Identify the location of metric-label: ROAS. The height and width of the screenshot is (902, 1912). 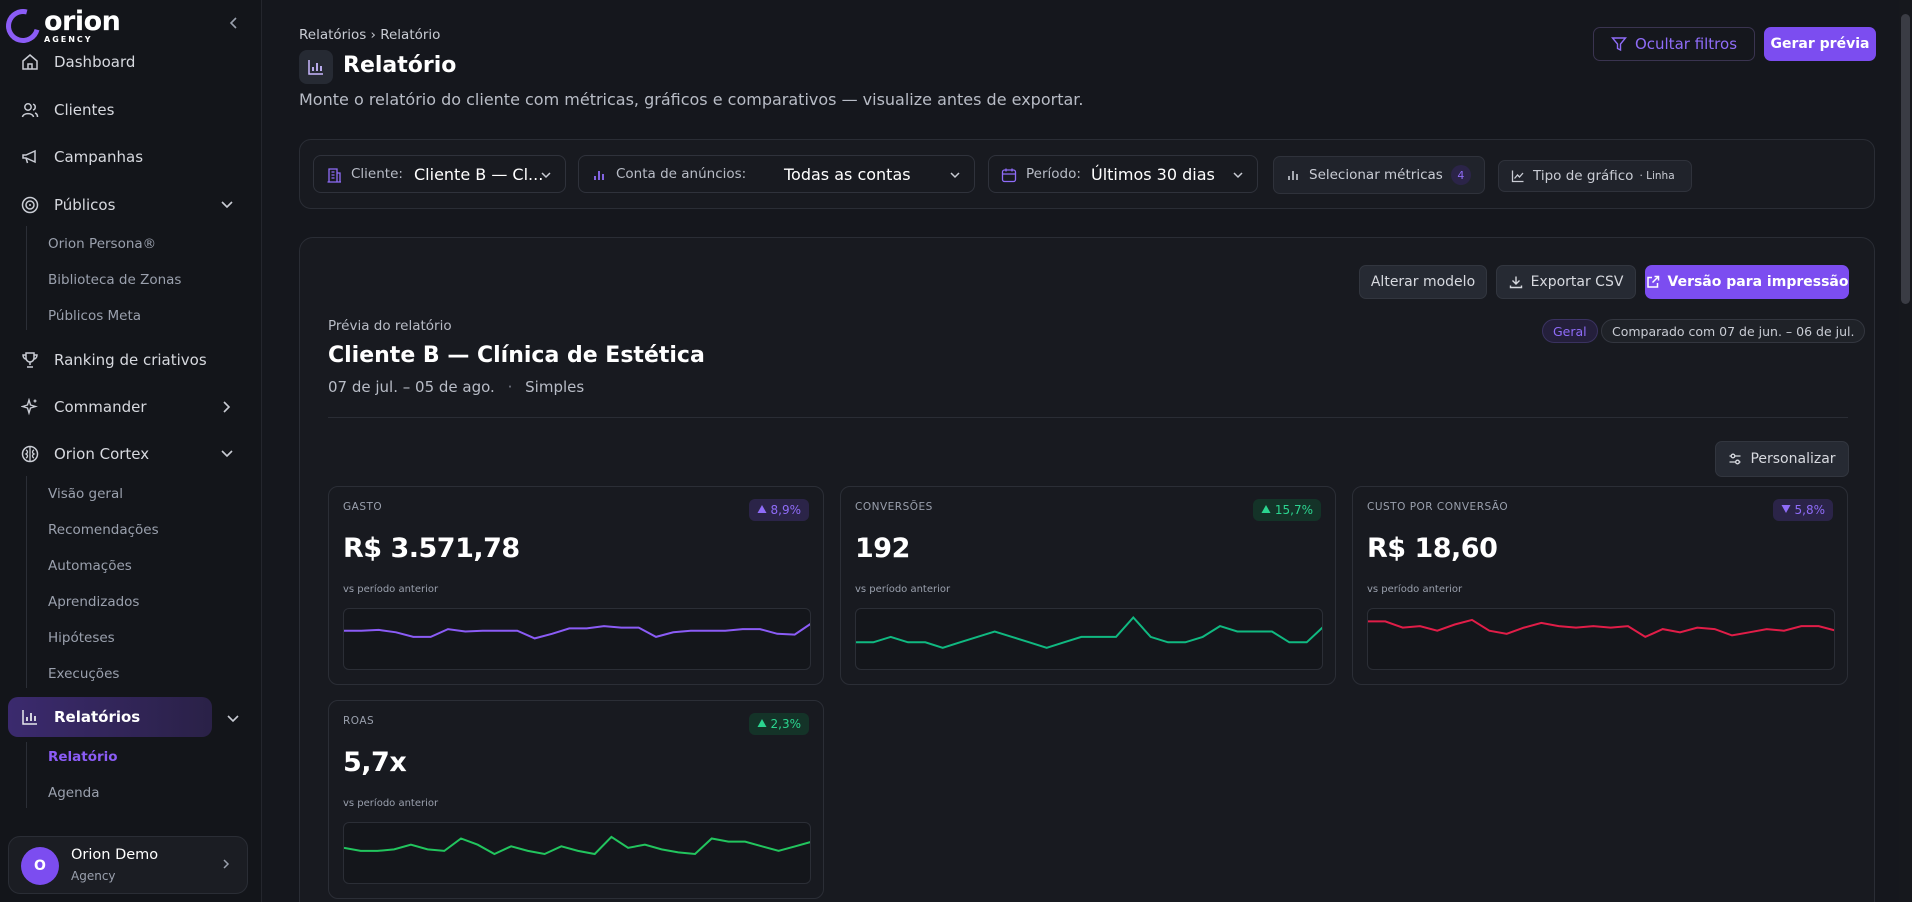
(359, 721).